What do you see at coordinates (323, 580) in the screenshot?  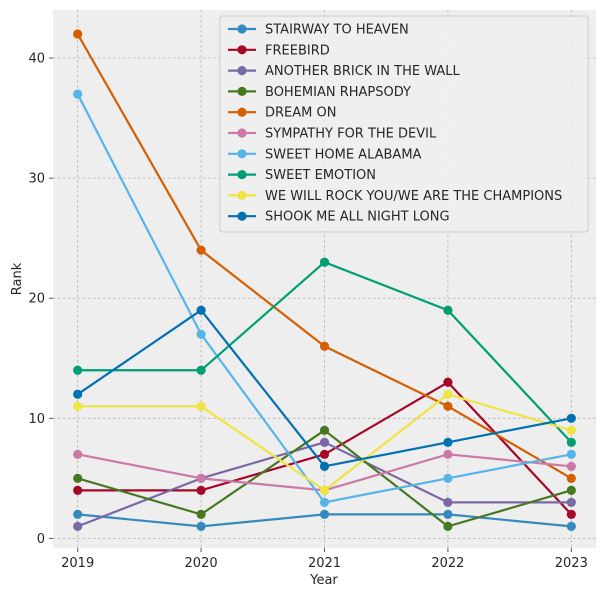 I see `x-axis-label: Year` at bounding box center [323, 580].